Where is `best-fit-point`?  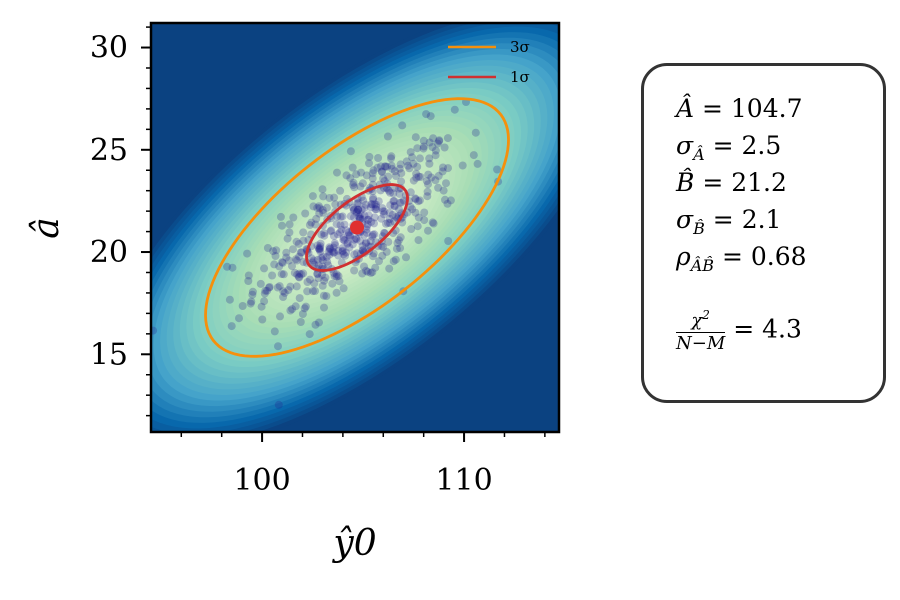 best-fit-point is located at coordinates (357, 227).